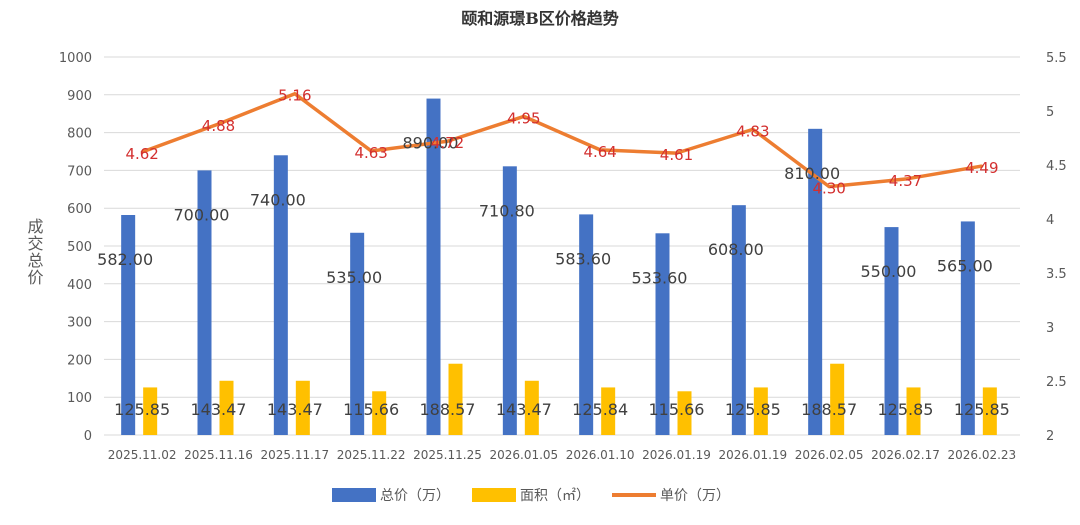 The height and width of the screenshot is (525, 1080). What do you see at coordinates (79, 134) in the screenshot?
I see `y-tick-label: 800` at bounding box center [79, 134].